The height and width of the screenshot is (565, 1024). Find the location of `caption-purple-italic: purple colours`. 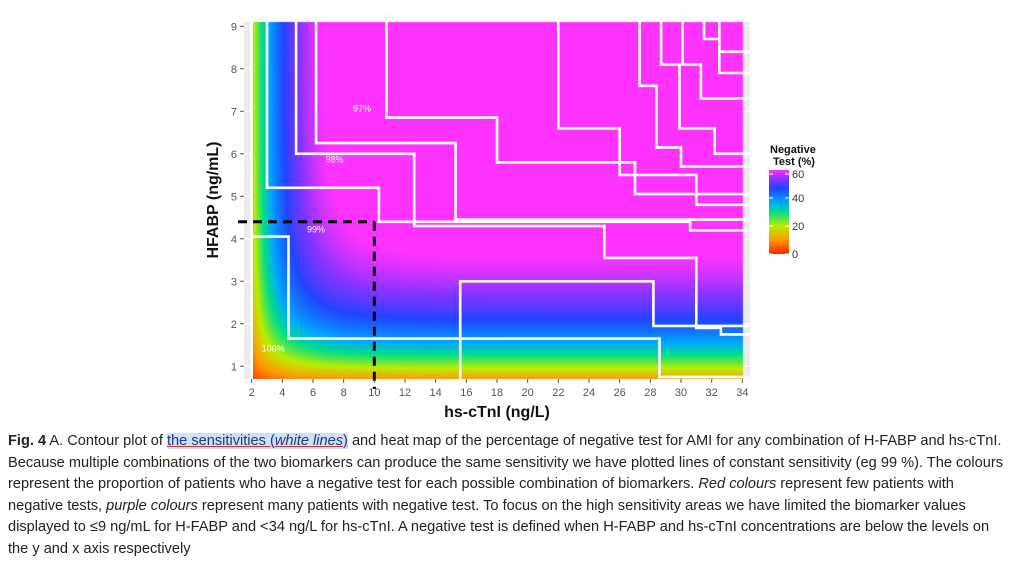

caption-purple-italic: purple colours is located at coordinates (152, 505).